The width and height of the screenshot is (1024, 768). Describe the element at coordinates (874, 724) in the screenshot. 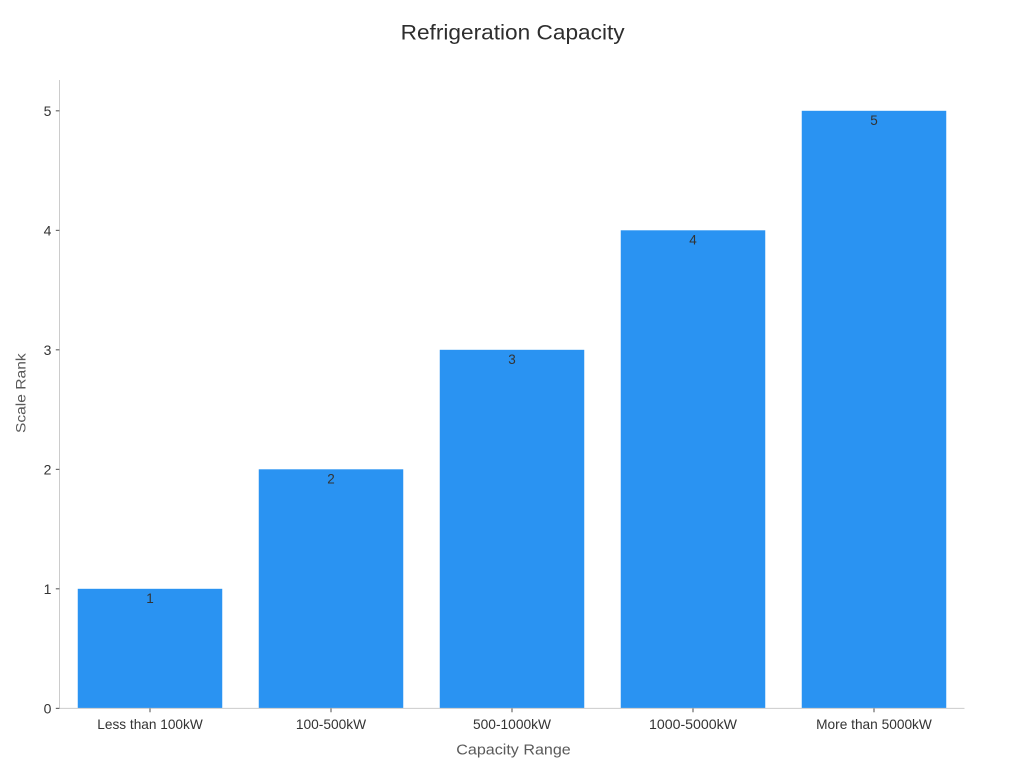

I see `svg-text: More than 5000kW` at that location.